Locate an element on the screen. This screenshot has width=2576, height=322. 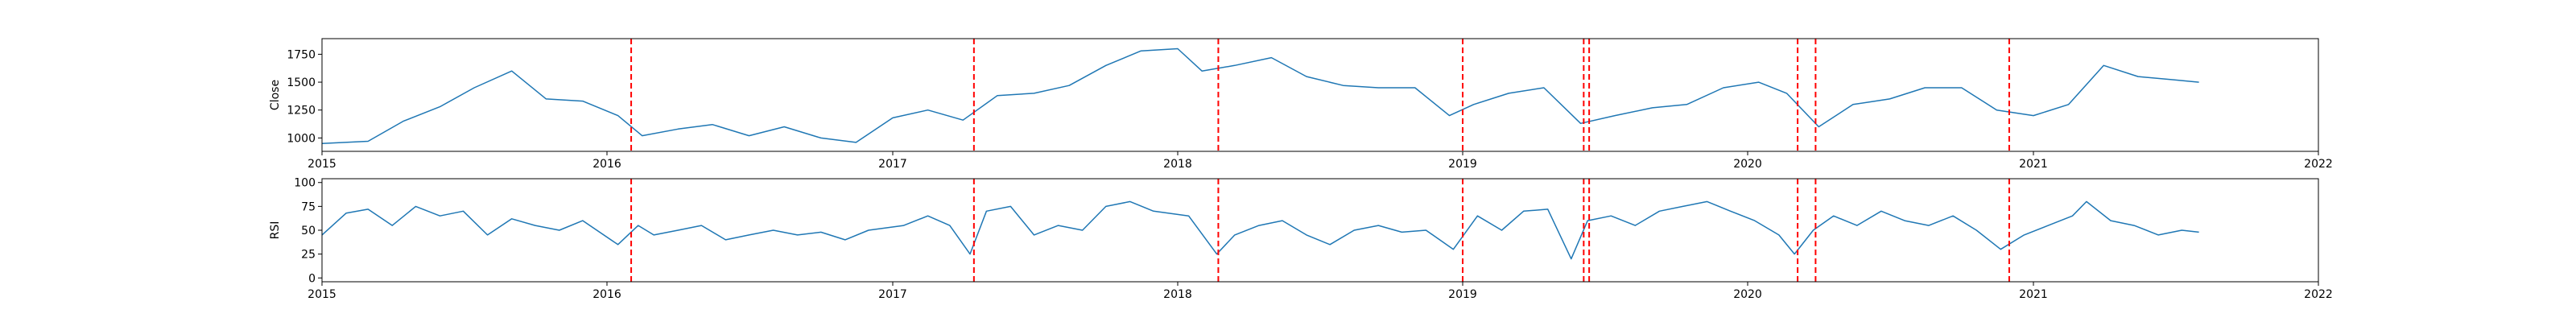
rsi-x-tick-label-3: 2018 is located at coordinates (1177, 294).